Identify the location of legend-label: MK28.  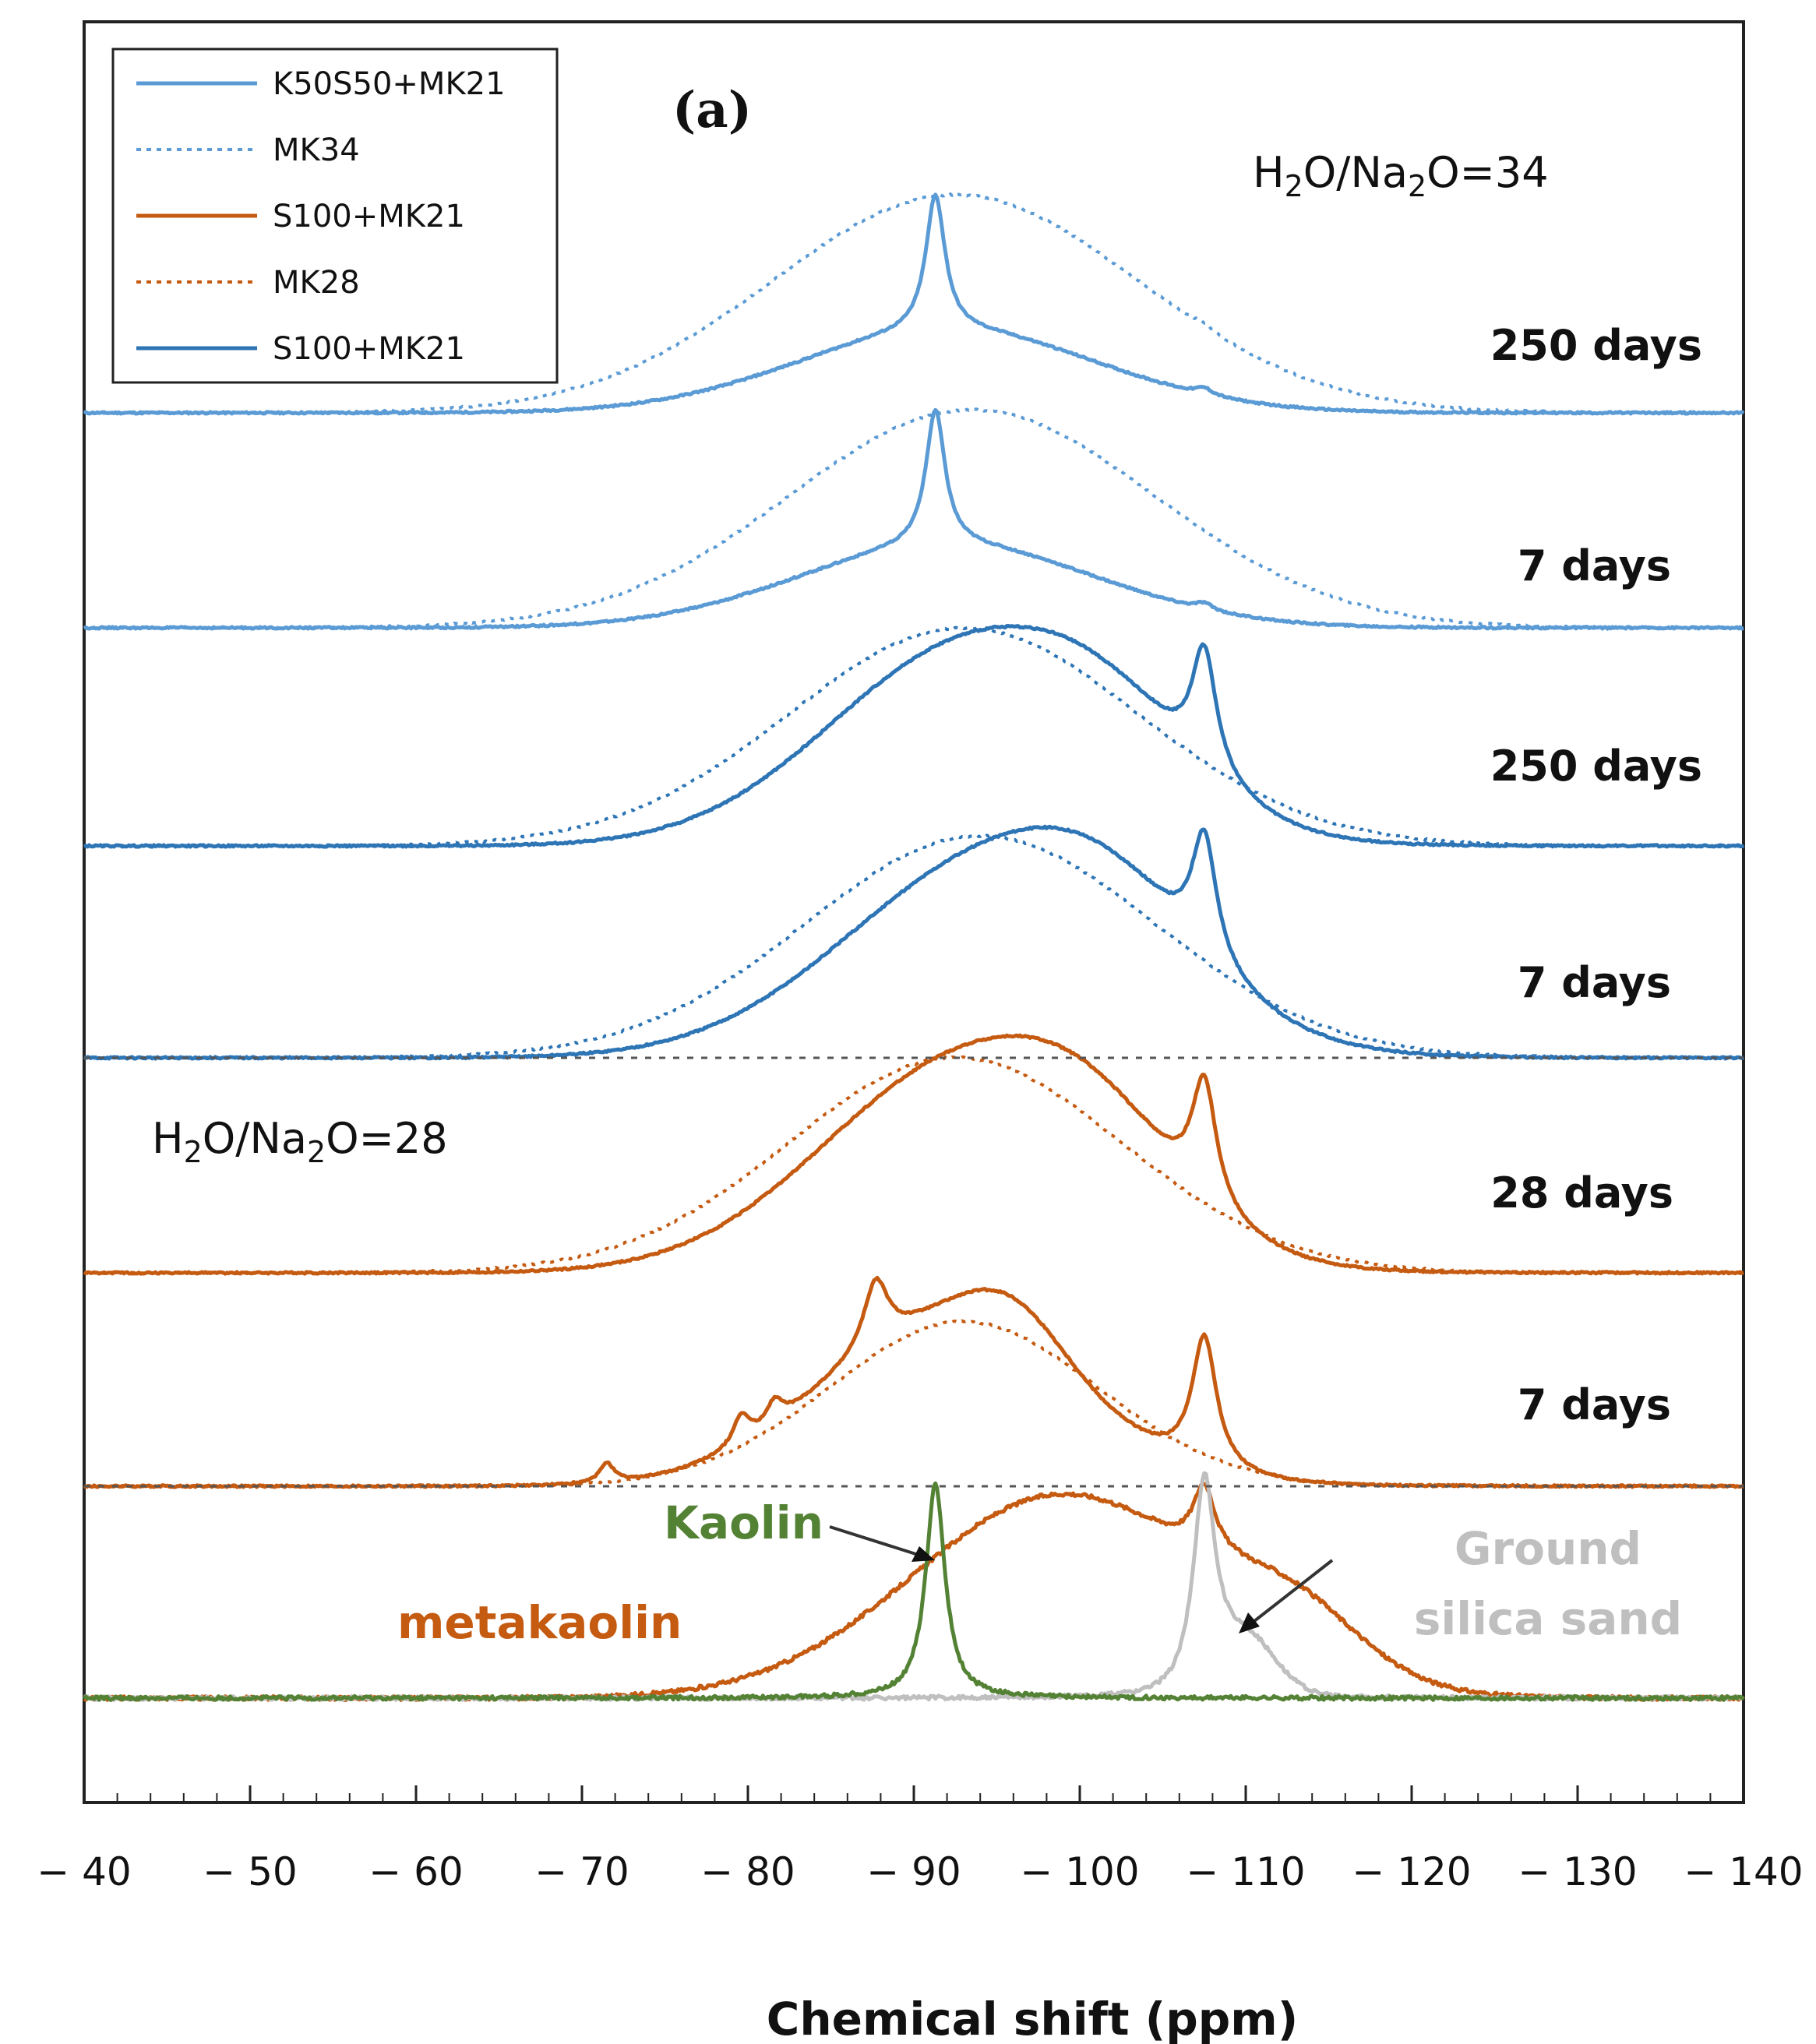
(316, 283).